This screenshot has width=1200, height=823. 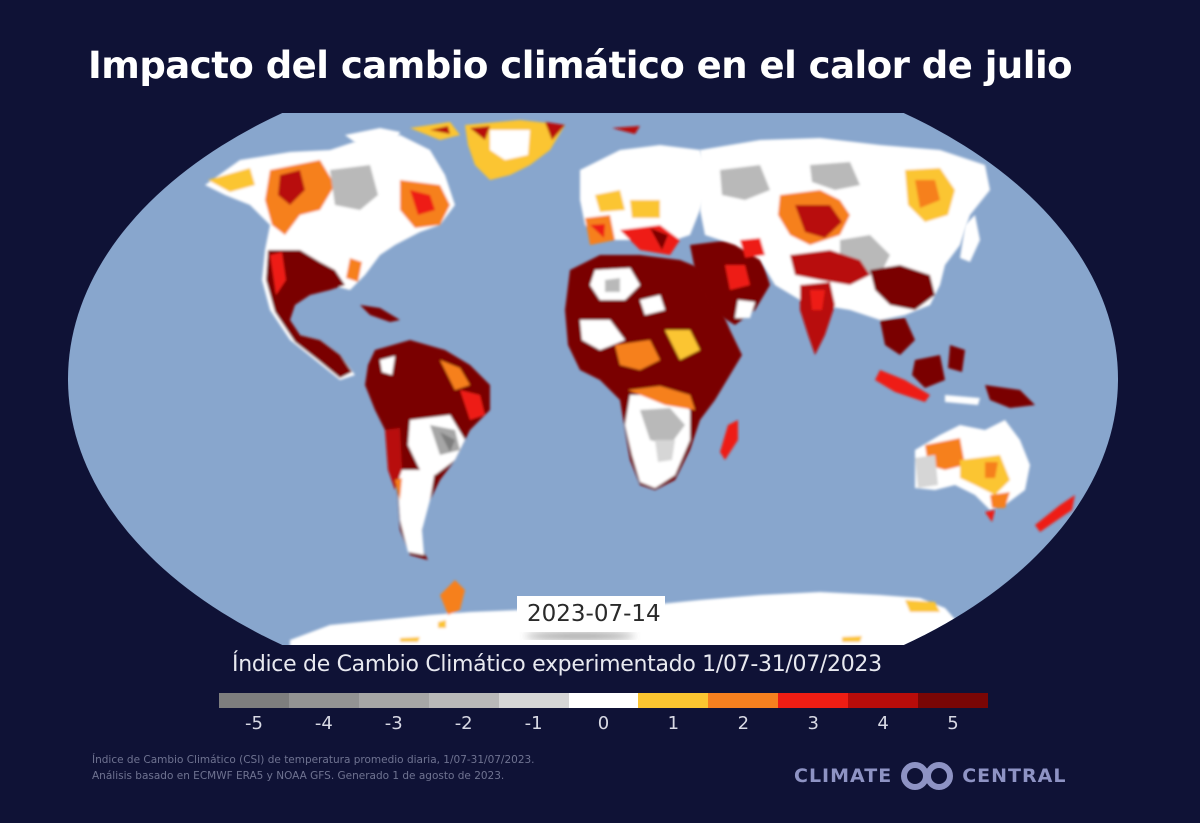 I want to click on legend-tick: -2, so click(x=463, y=723).